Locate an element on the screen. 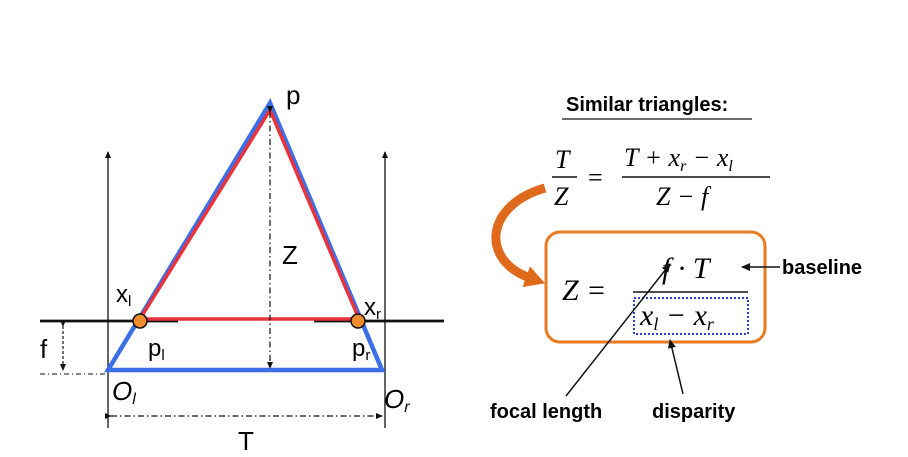  baseline-label: baseline is located at coordinates (822, 268).